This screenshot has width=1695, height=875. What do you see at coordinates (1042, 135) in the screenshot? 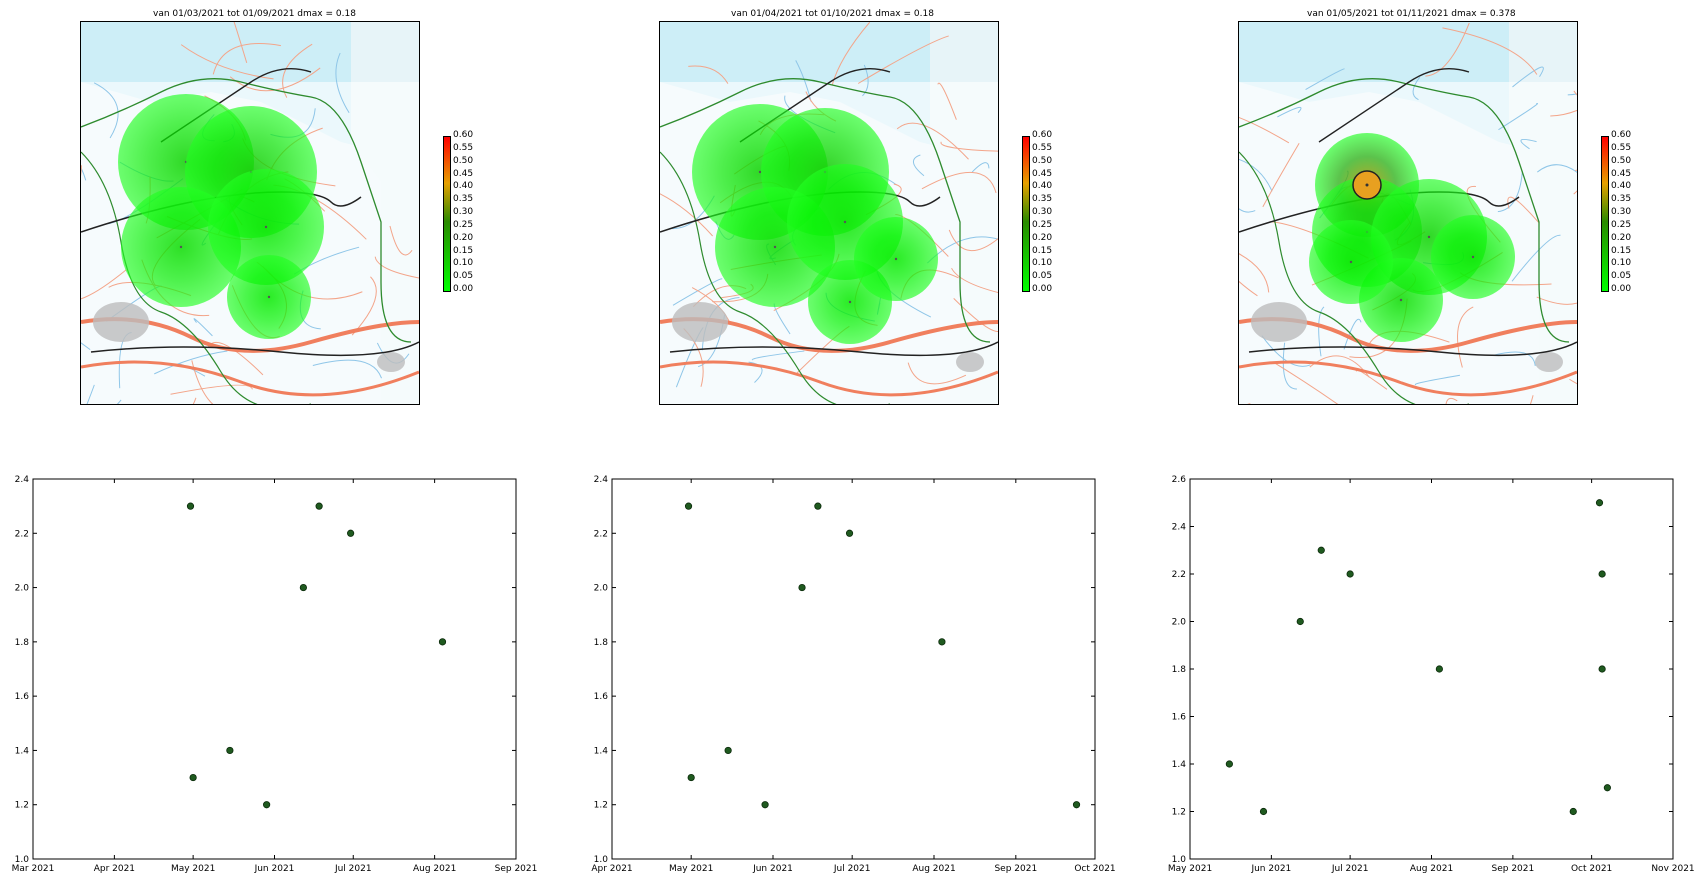
I see `colorbar-tick-label: 0.60` at bounding box center [1042, 135].